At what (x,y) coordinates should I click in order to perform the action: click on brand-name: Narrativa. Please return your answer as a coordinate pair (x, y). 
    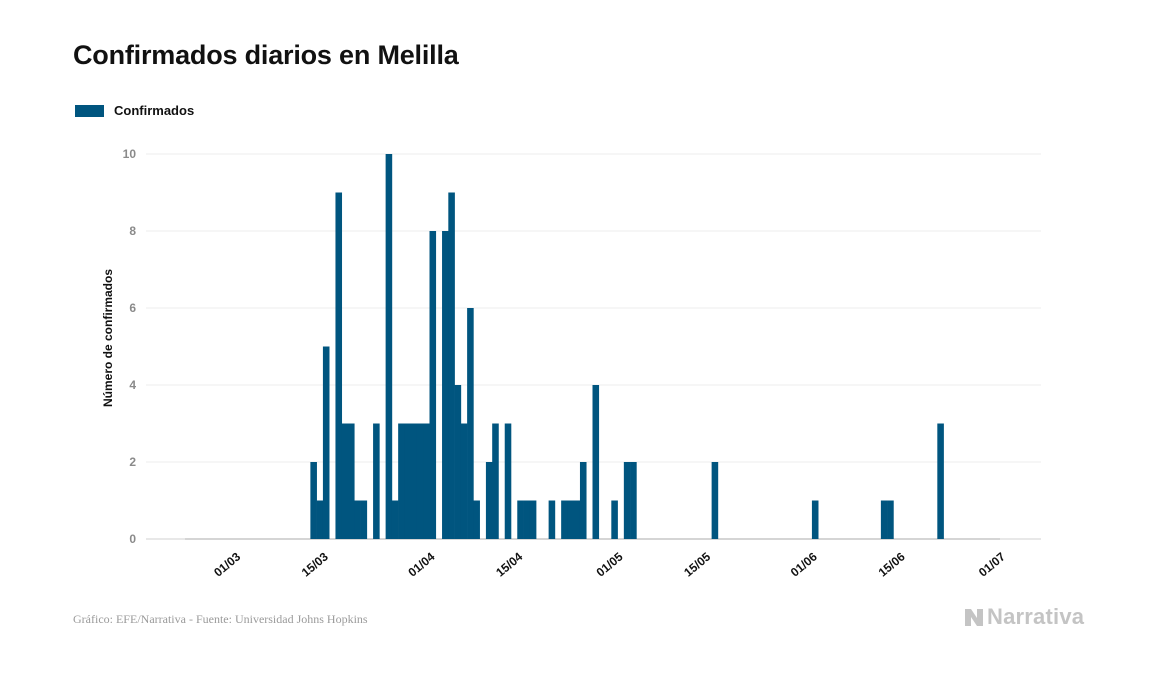
    Looking at the image, I should click on (1036, 616).